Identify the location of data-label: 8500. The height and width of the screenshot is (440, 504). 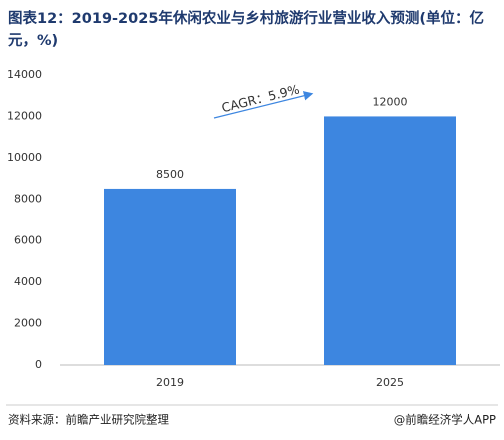
(170, 174).